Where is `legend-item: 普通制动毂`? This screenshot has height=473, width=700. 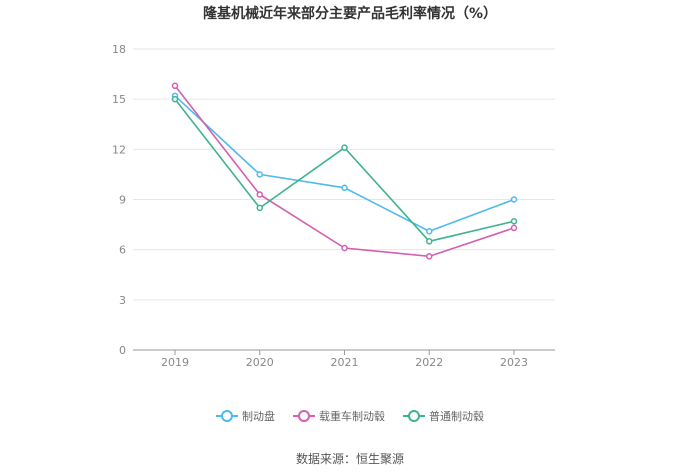 legend-item: 普通制动毂 is located at coordinates (443, 416).